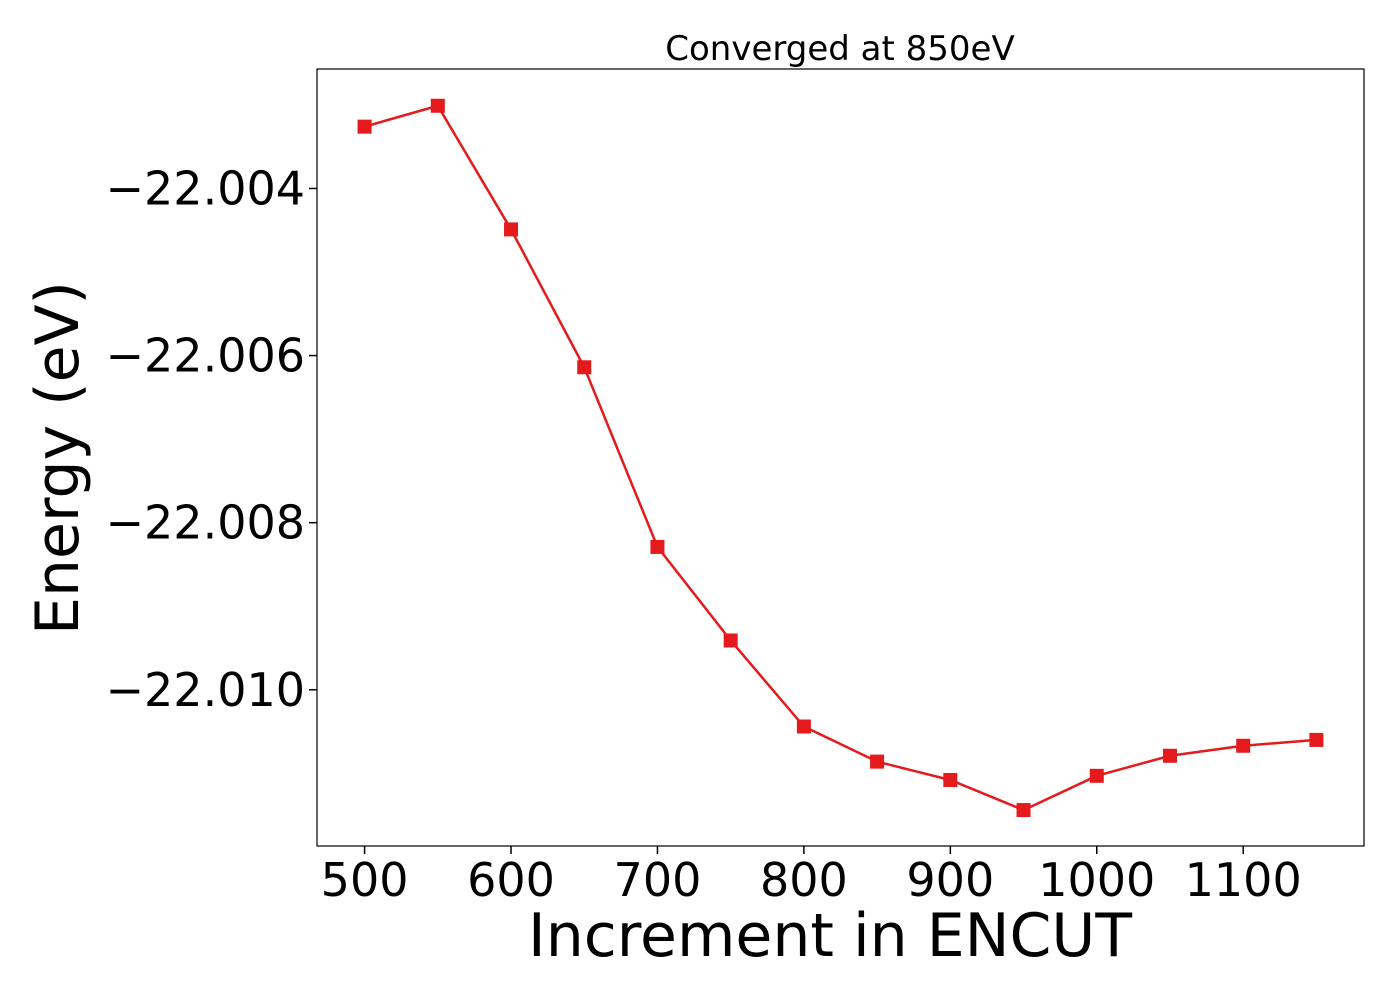 Image resolution: width=1400 pixels, height=1000 pixels. Describe the element at coordinates (1096, 880) in the screenshot. I see `x-tick-label: 1000` at that location.